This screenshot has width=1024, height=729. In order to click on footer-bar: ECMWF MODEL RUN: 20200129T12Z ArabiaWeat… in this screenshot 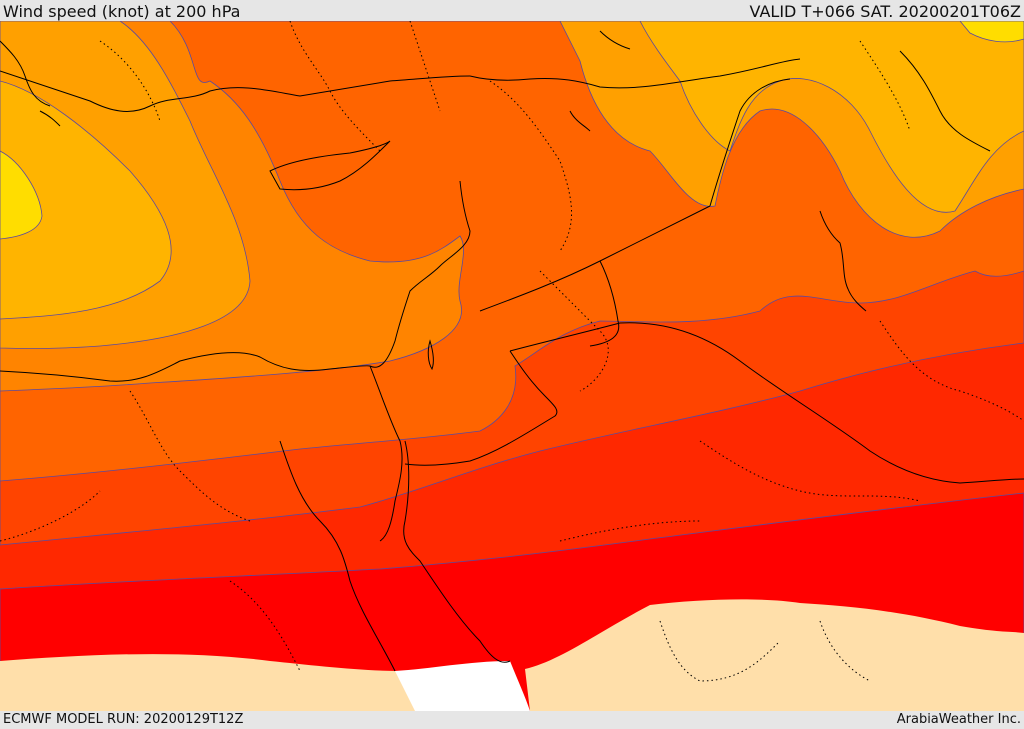, I will do `click(512, 720)`.